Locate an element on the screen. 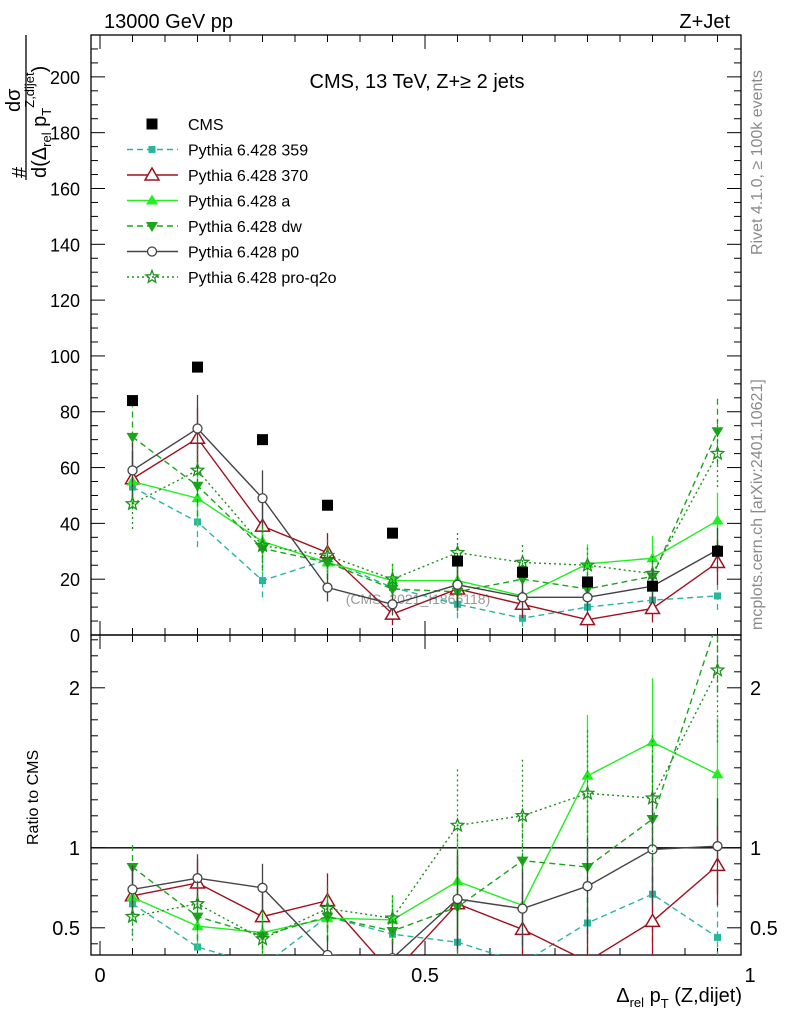  y-label-dsigma: dσ is located at coordinates (14, 100).